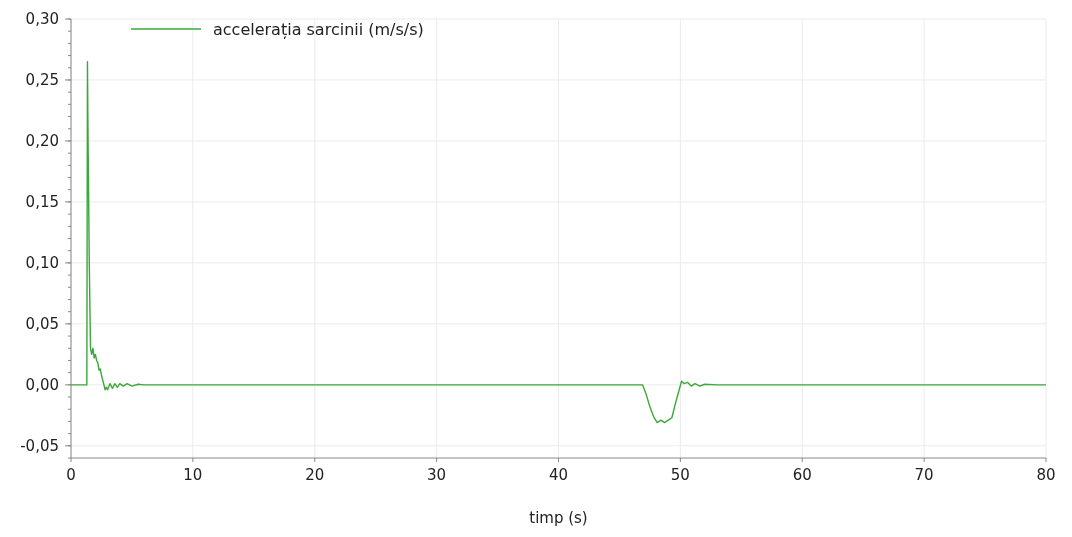 The height and width of the screenshot is (537, 1072). What do you see at coordinates (42, 80) in the screenshot?
I see `y-tick-label: 0,25` at bounding box center [42, 80].